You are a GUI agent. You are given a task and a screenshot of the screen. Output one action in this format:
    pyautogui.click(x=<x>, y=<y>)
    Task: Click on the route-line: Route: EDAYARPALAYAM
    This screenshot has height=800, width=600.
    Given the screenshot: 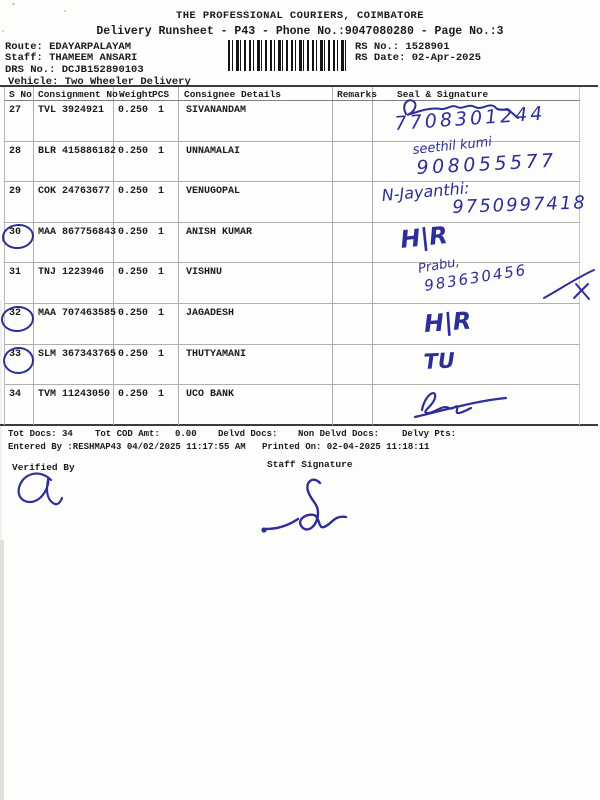 What is the action you would take?
    pyautogui.click(x=68, y=47)
    